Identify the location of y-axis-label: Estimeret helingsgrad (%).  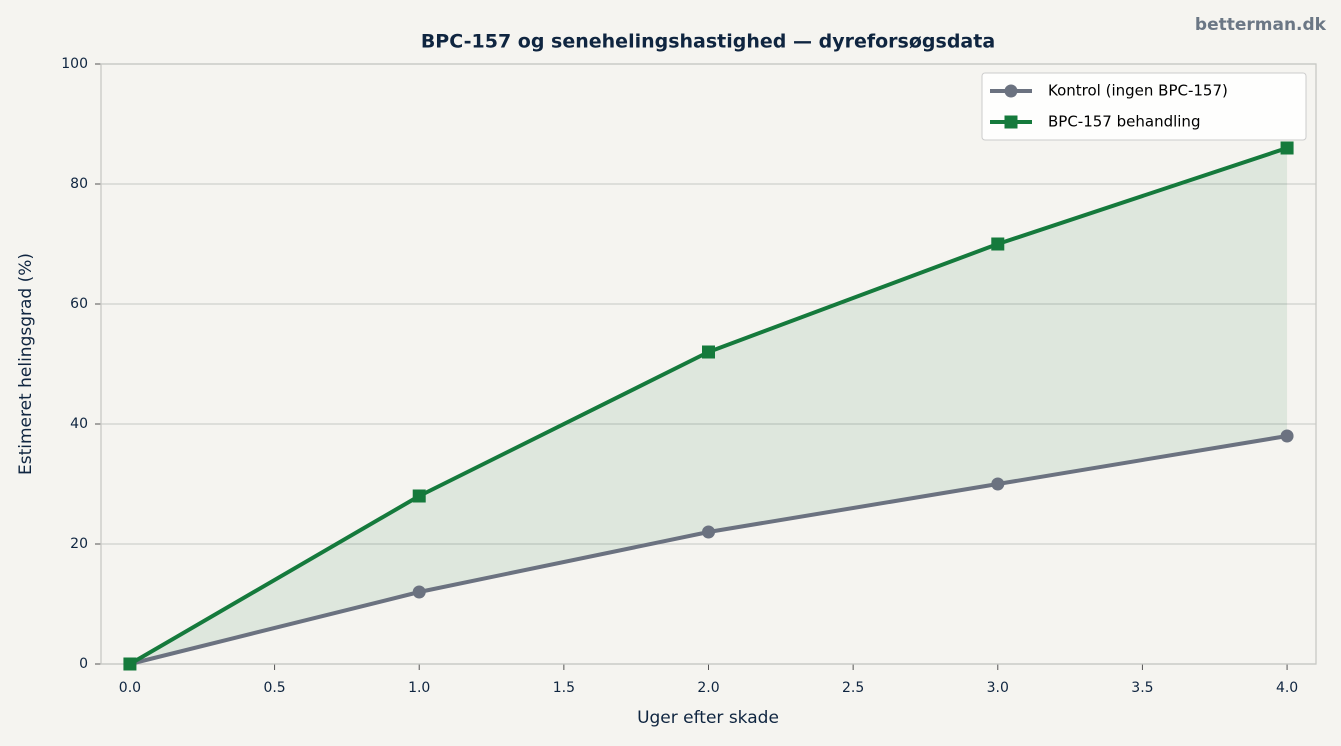
(26, 364).